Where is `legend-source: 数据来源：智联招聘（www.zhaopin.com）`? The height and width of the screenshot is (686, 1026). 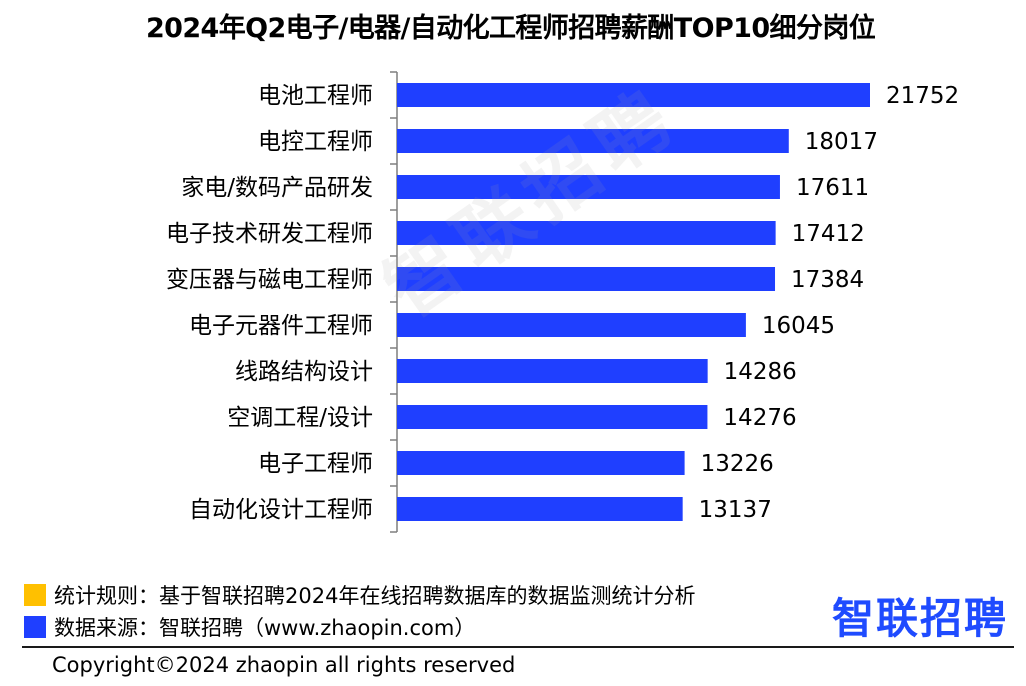 legend-source: 数据来源：智联招聘（www.zhaopin.com） is located at coordinates (249, 627).